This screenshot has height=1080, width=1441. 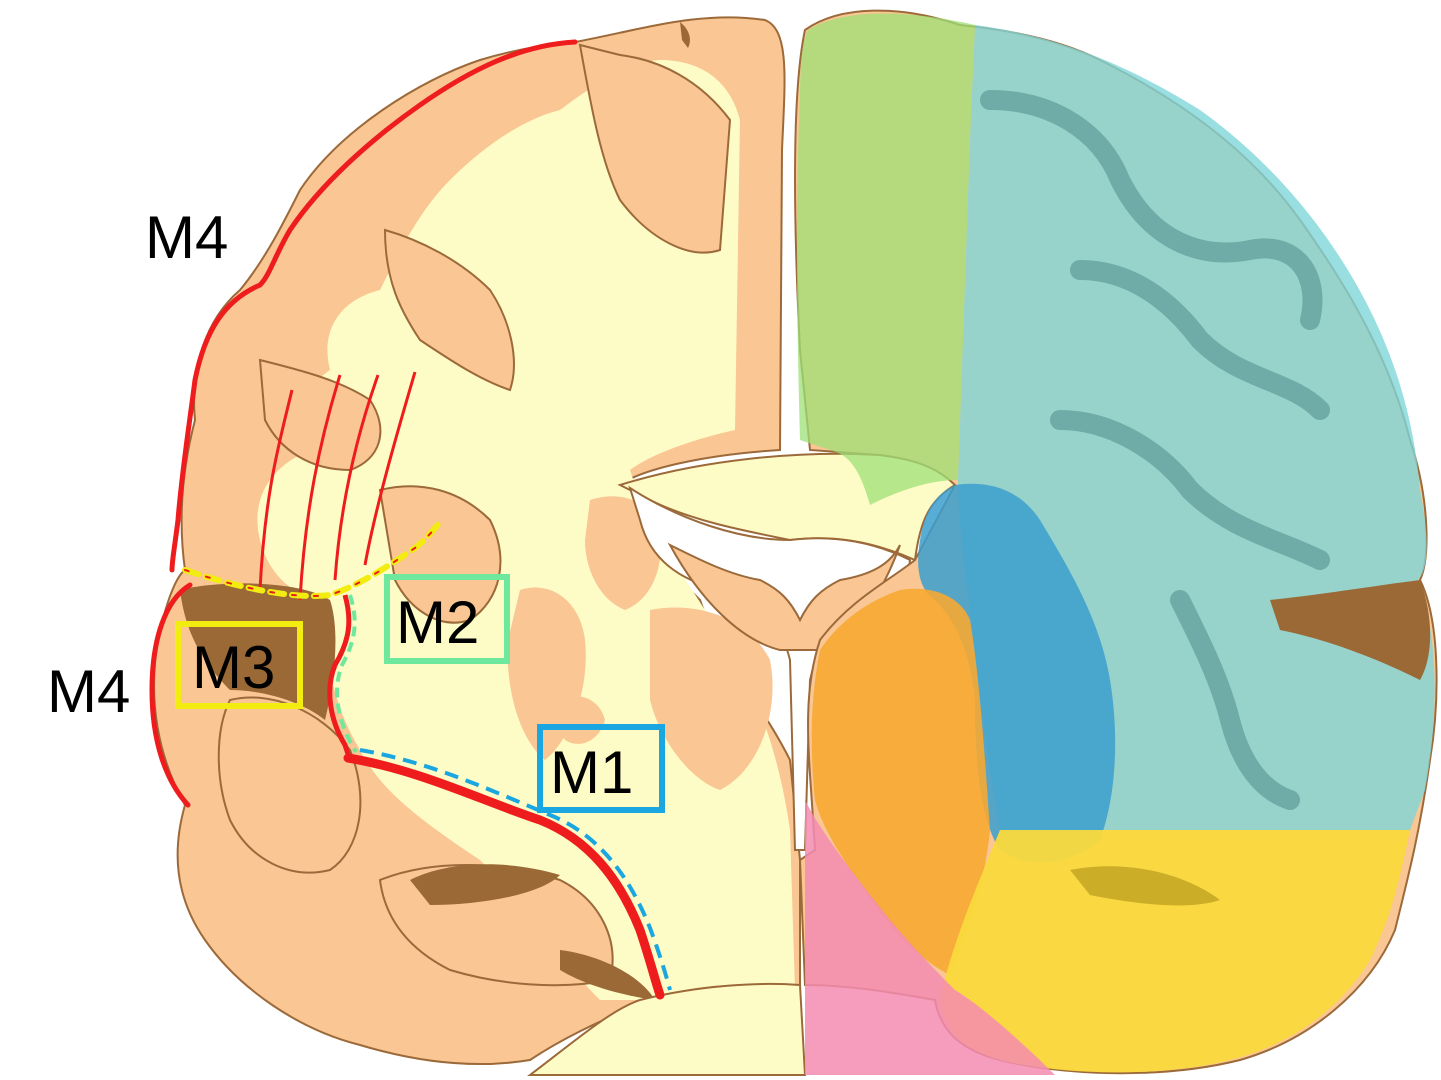 I want to click on left-temporal-sulcus, so click(x=485, y=884).